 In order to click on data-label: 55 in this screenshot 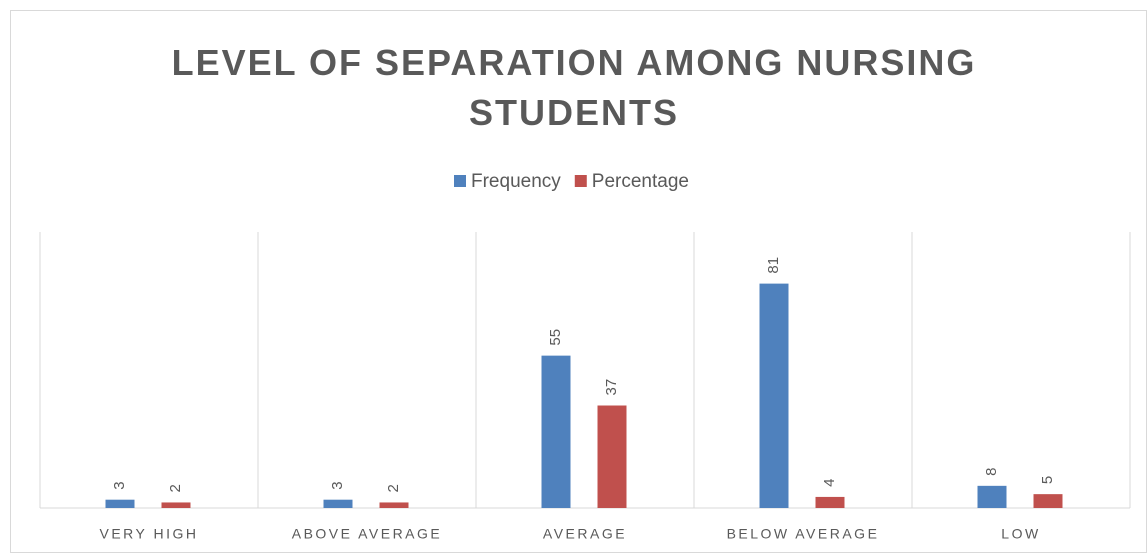, I will do `click(555, 337)`.